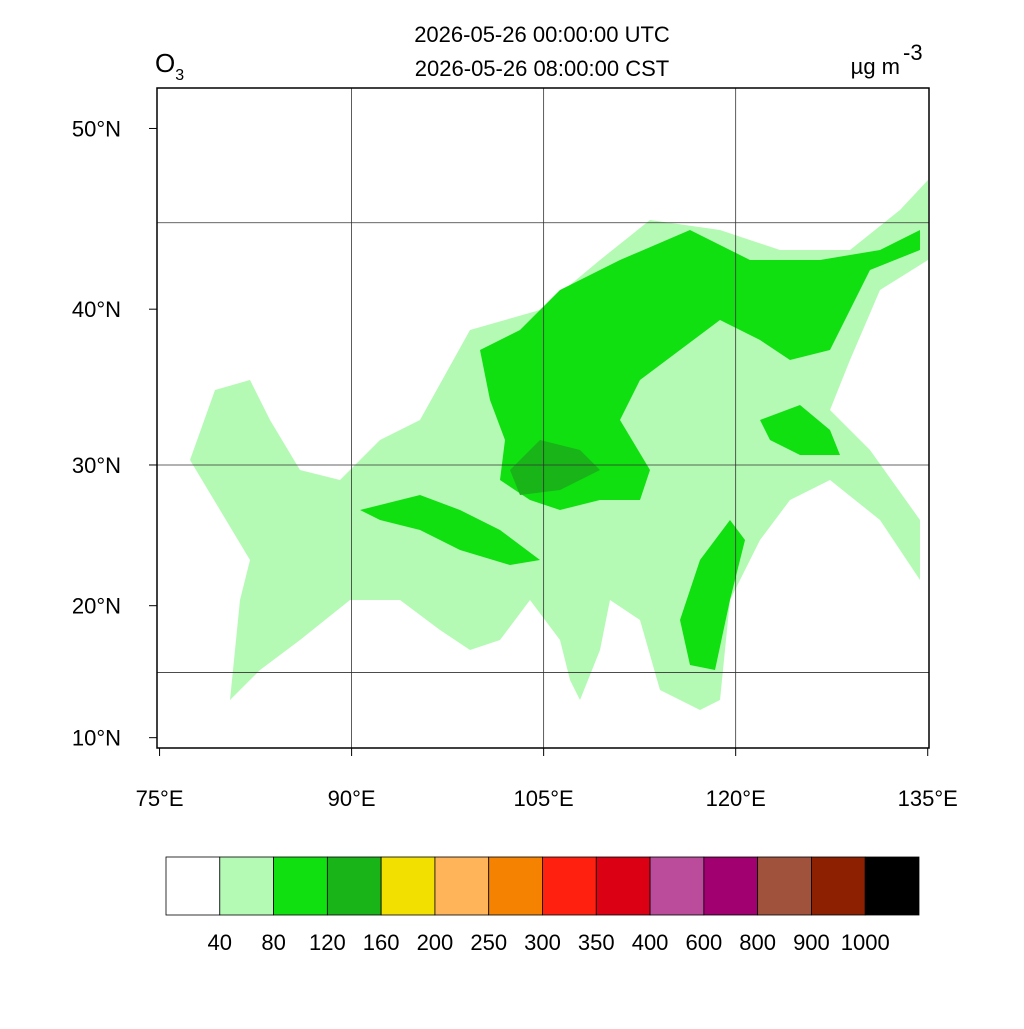 This screenshot has height=1029, width=1024. I want to click on colorbar: 40 80 120 160 200 250 300 350 400 600 800 900 1000, so click(542, 905).